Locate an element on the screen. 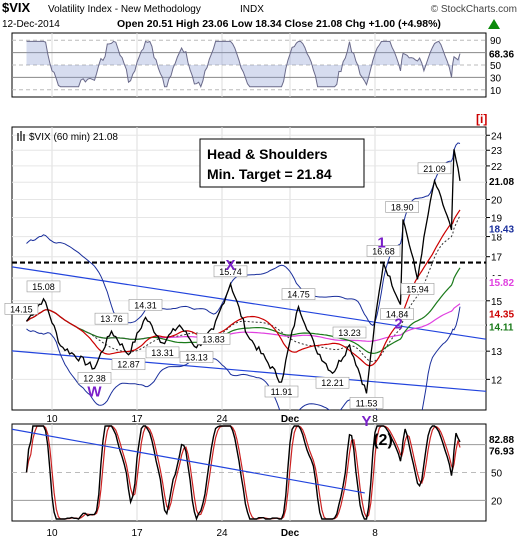  point-label: 13.76 is located at coordinates (111, 319).